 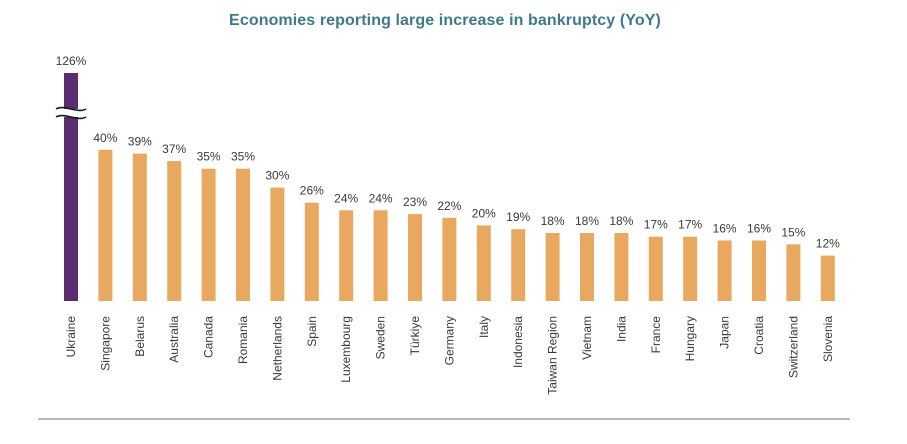 I want to click on category-label-taiwan-region: Taiwan Region, so click(x=553, y=355).